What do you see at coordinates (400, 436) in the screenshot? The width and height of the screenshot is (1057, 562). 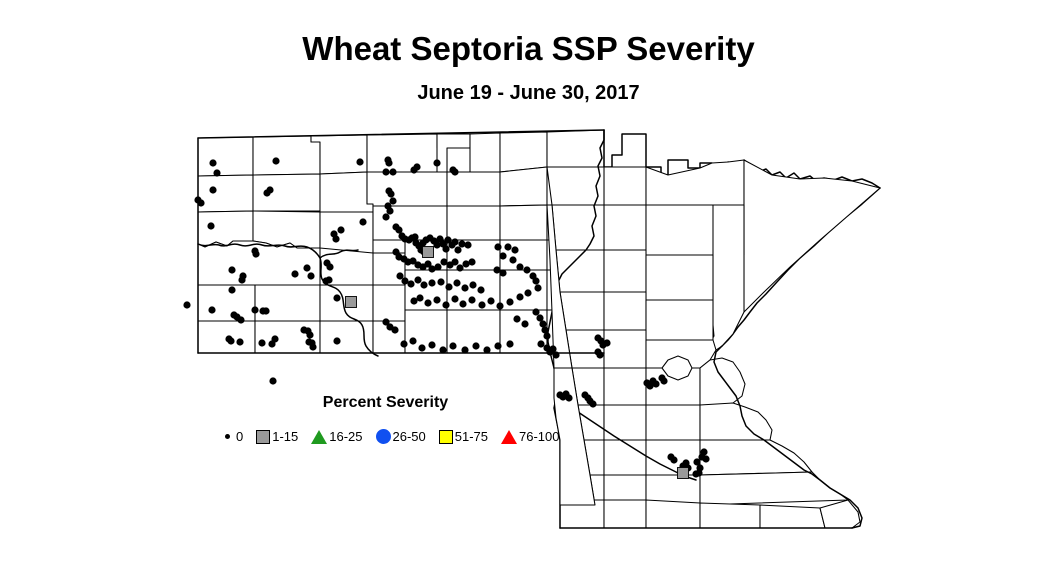 I see `legend-item-26-50: 26-50` at bounding box center [400, 436].